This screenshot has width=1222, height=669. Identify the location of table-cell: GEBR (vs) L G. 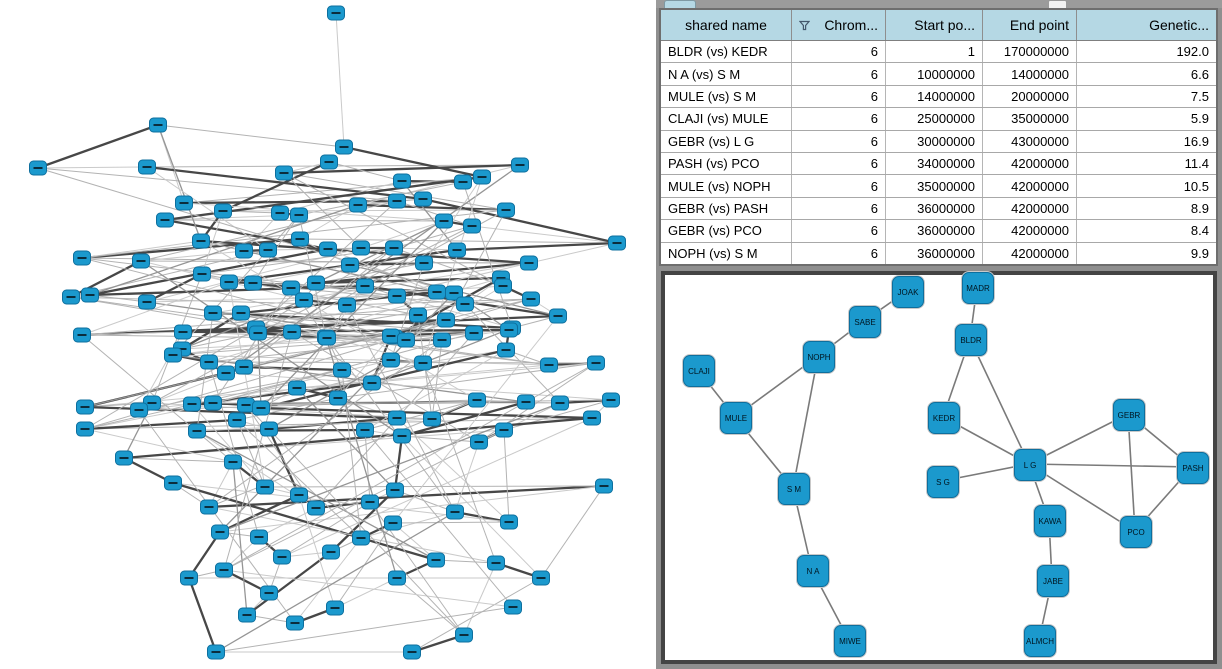
(726, 141).